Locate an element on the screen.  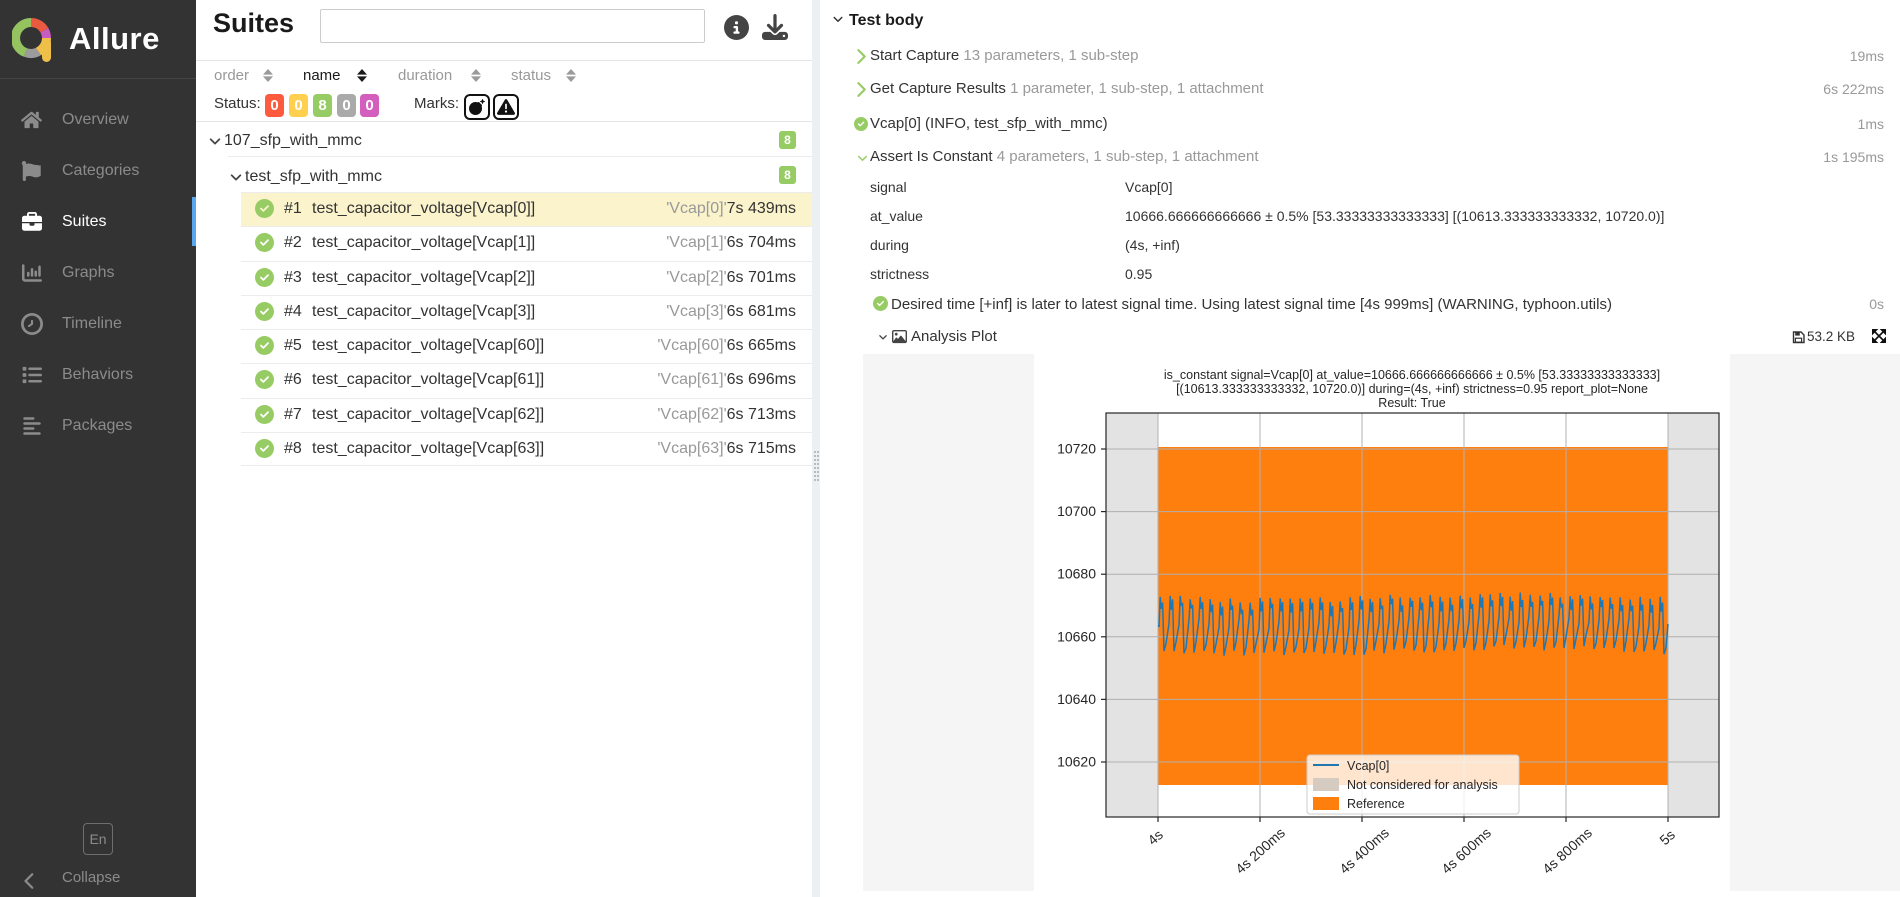
svg-text: Reference is located at coordinates (1376, 804).